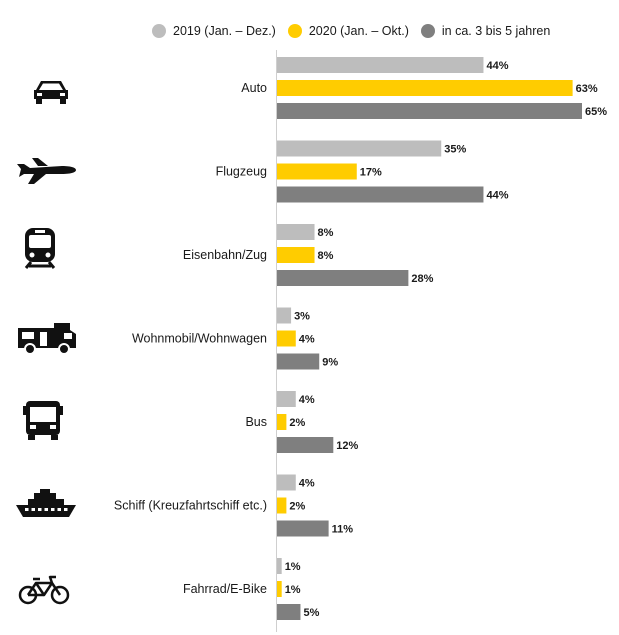 This screenshot has height=635, width=619. What do you see at coordinates (44, 590) in the screenshot?
I see `bicycle-icon` at bounding box center [44, 590].